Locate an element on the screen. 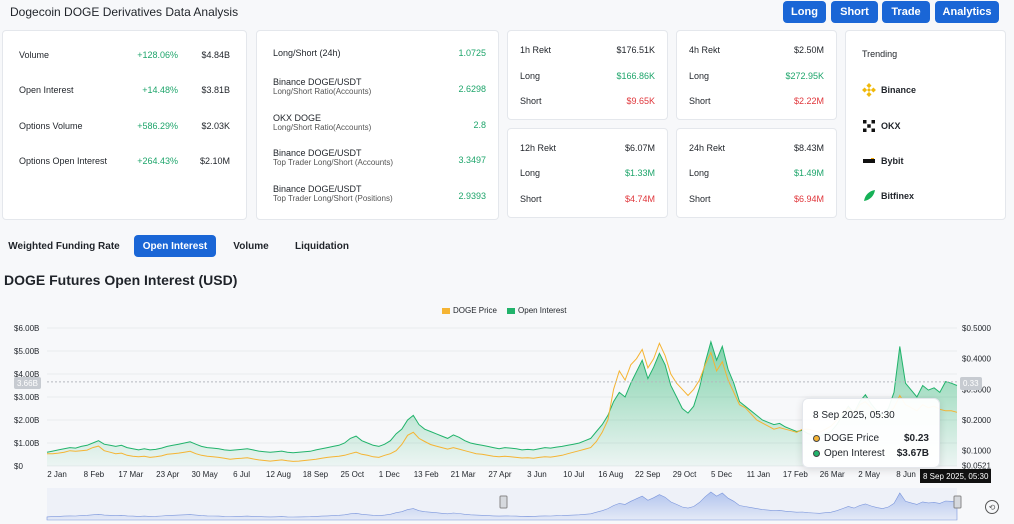 This screenshot has width=1014, height=524. rekt-short: $2.22M is located at coordinates (808, 101).